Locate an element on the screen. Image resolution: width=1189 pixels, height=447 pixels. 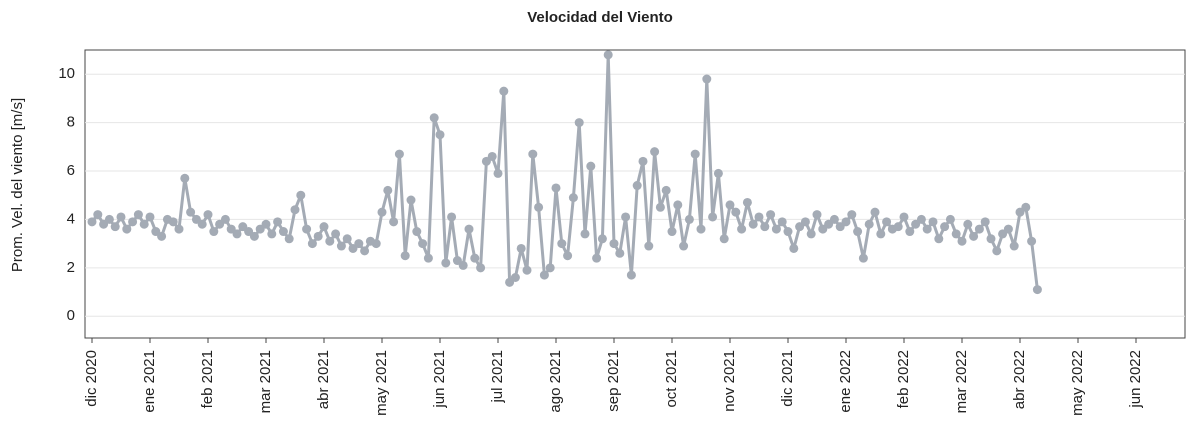
x-tick-label: may 2022 is located at coordinates (1077, 383).